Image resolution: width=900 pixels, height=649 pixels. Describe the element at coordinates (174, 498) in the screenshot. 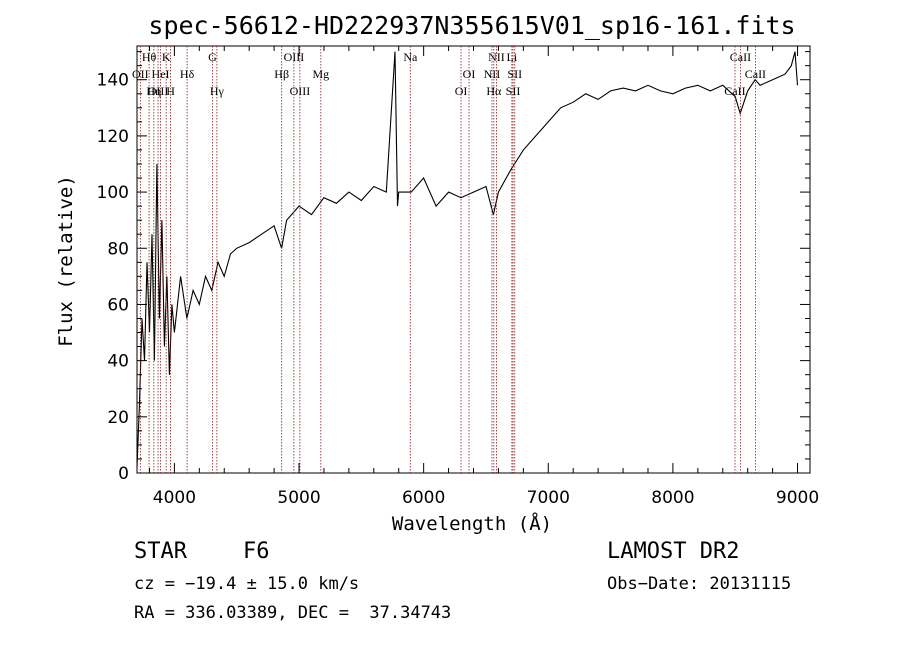

I see `x-tick-label: 4000` at that location.